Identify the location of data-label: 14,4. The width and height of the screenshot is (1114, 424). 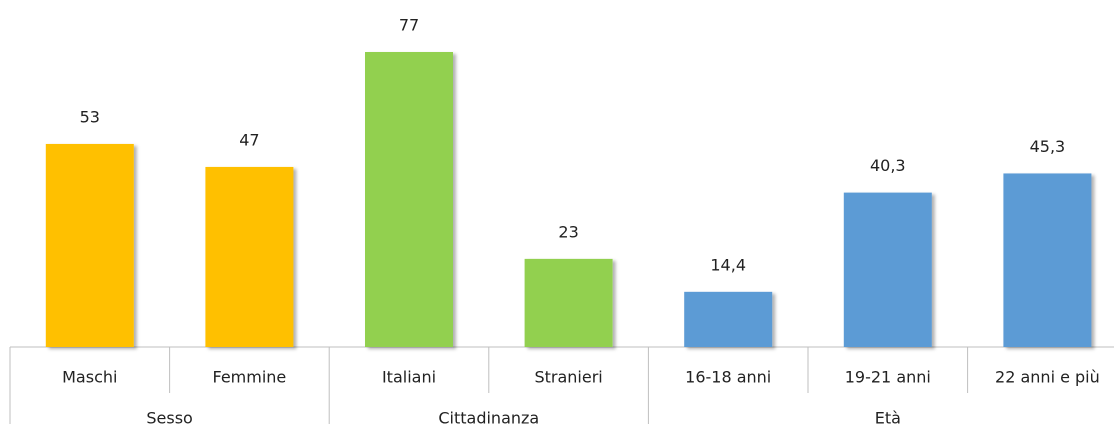
(728, 264).